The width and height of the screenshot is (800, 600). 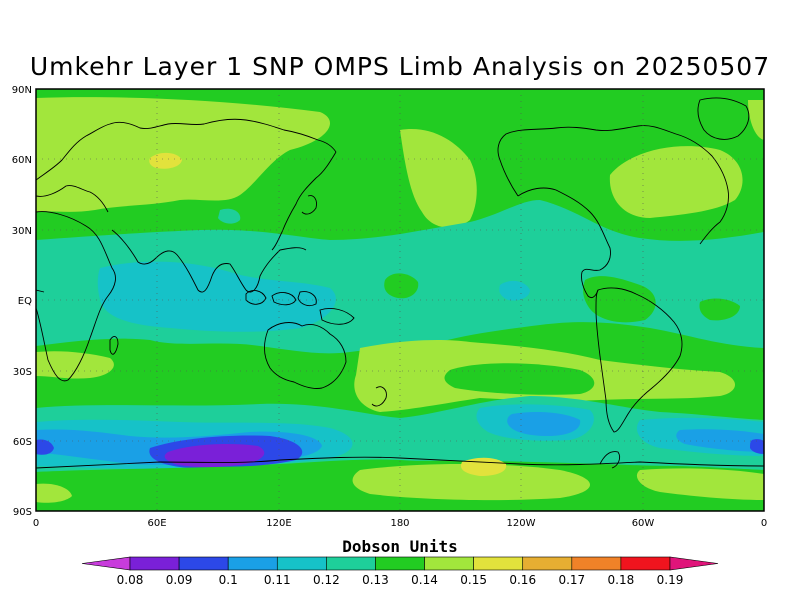 I want to click on colorbar-title: Dobson Units, so click(x=400, y=546).